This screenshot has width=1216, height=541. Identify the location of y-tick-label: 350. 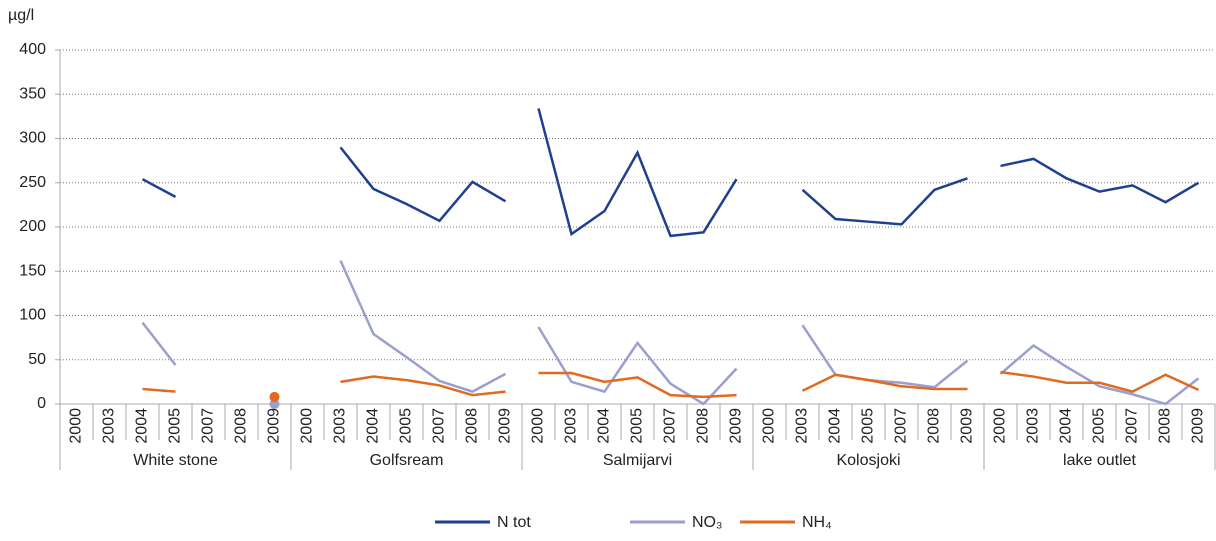
(32, 93).